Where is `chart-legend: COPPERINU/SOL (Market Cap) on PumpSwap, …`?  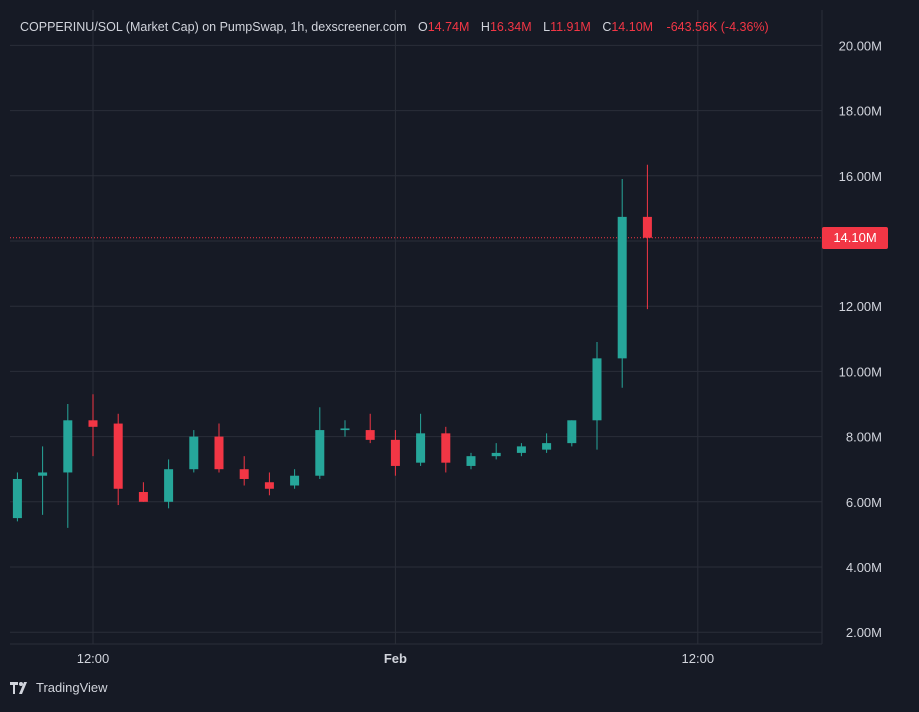 chart-legend: COPPERINU/SOL (Market Cap) on PumpSwap, … is located at coordinates (394, 27).